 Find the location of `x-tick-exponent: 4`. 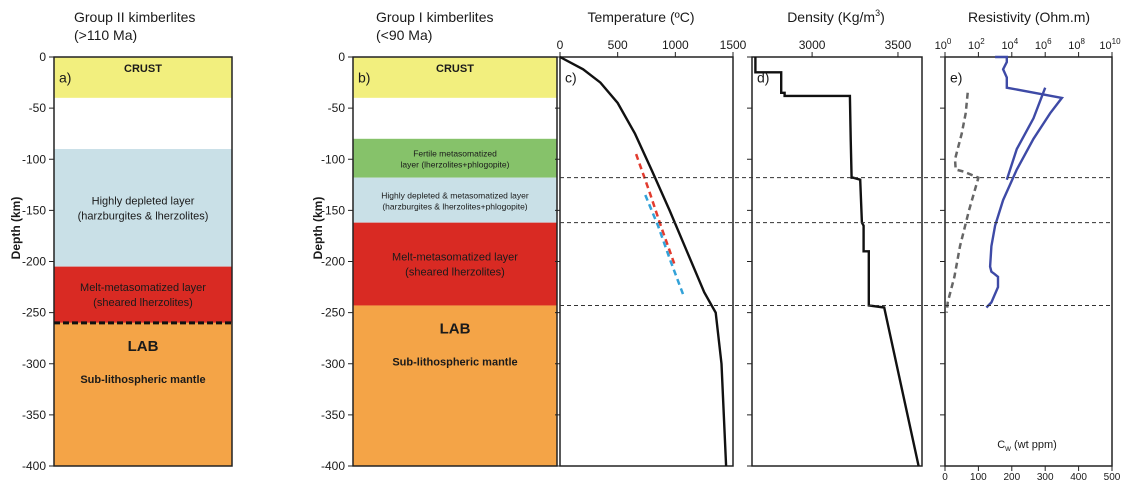

x-tick-exponent: 4 is located at coordinates (1016, 41).